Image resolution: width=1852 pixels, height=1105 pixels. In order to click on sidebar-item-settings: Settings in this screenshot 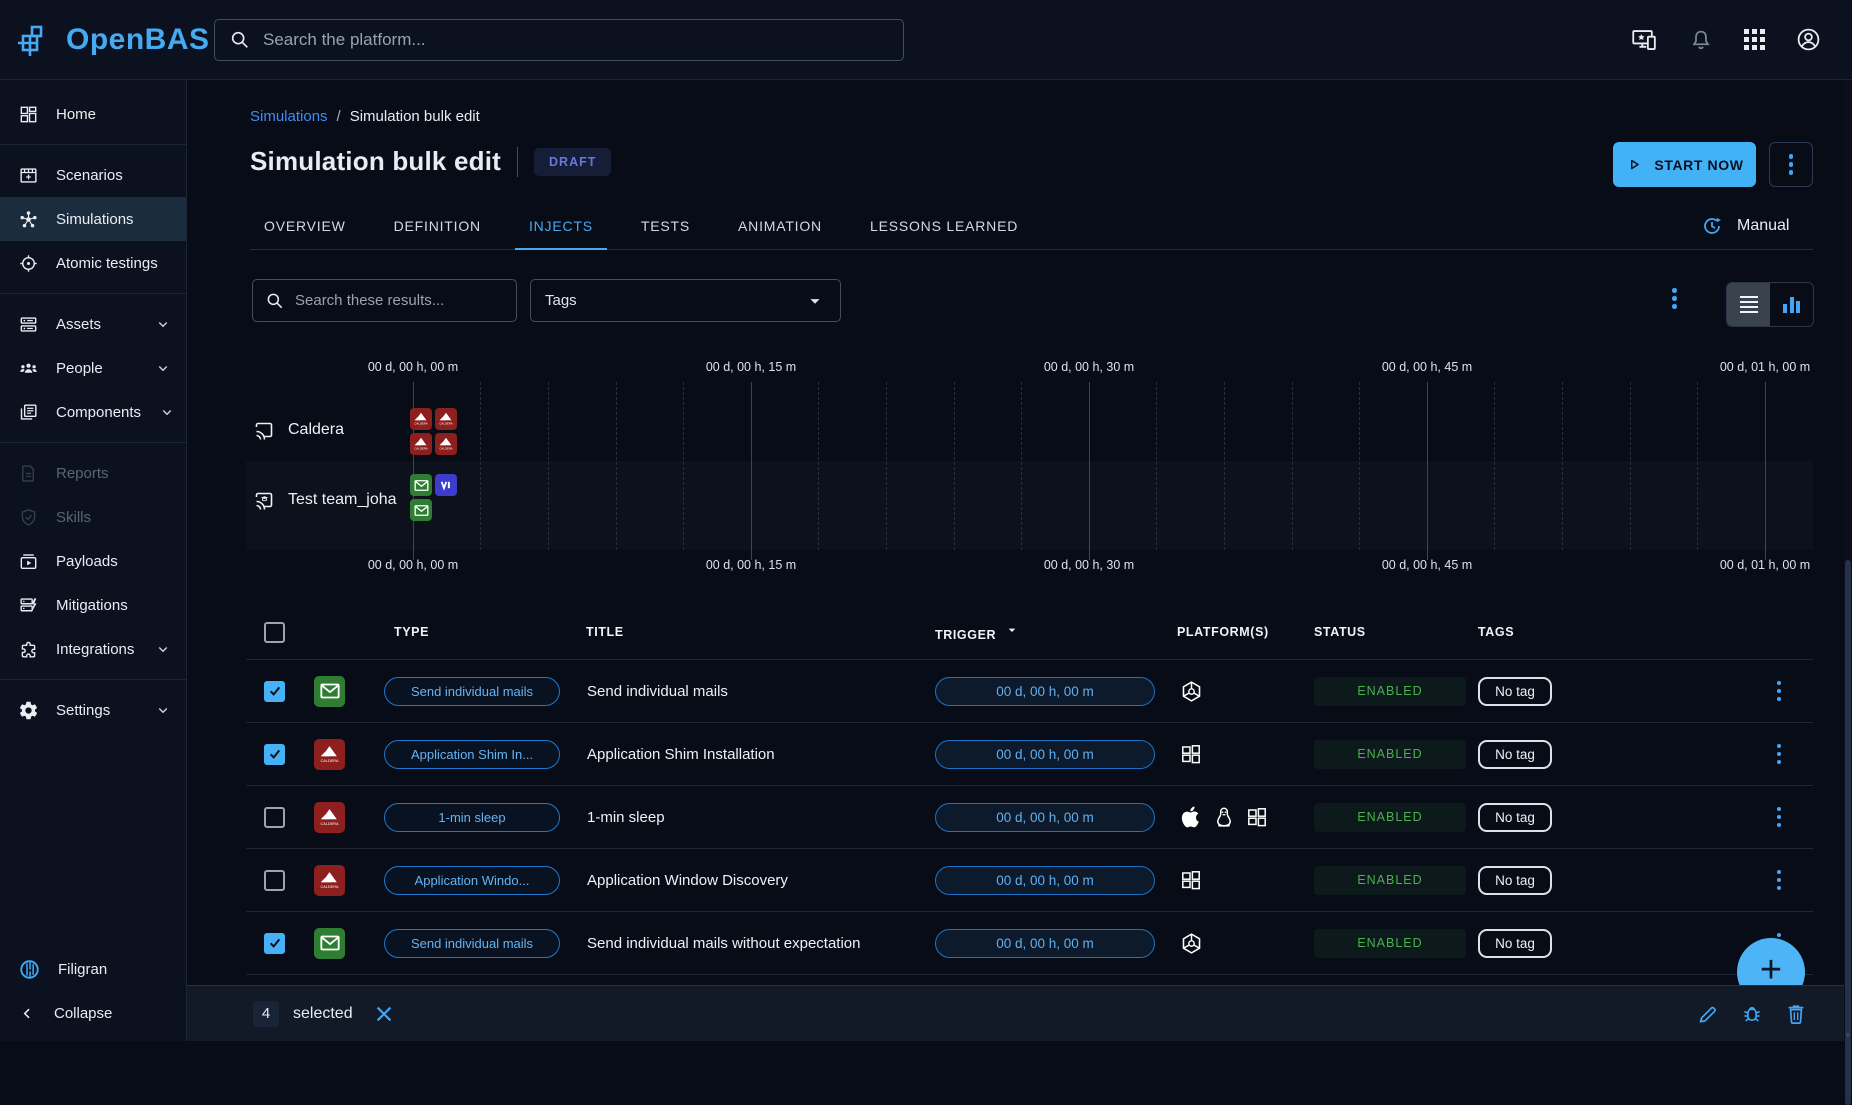, I will do `click(93, 710)`.